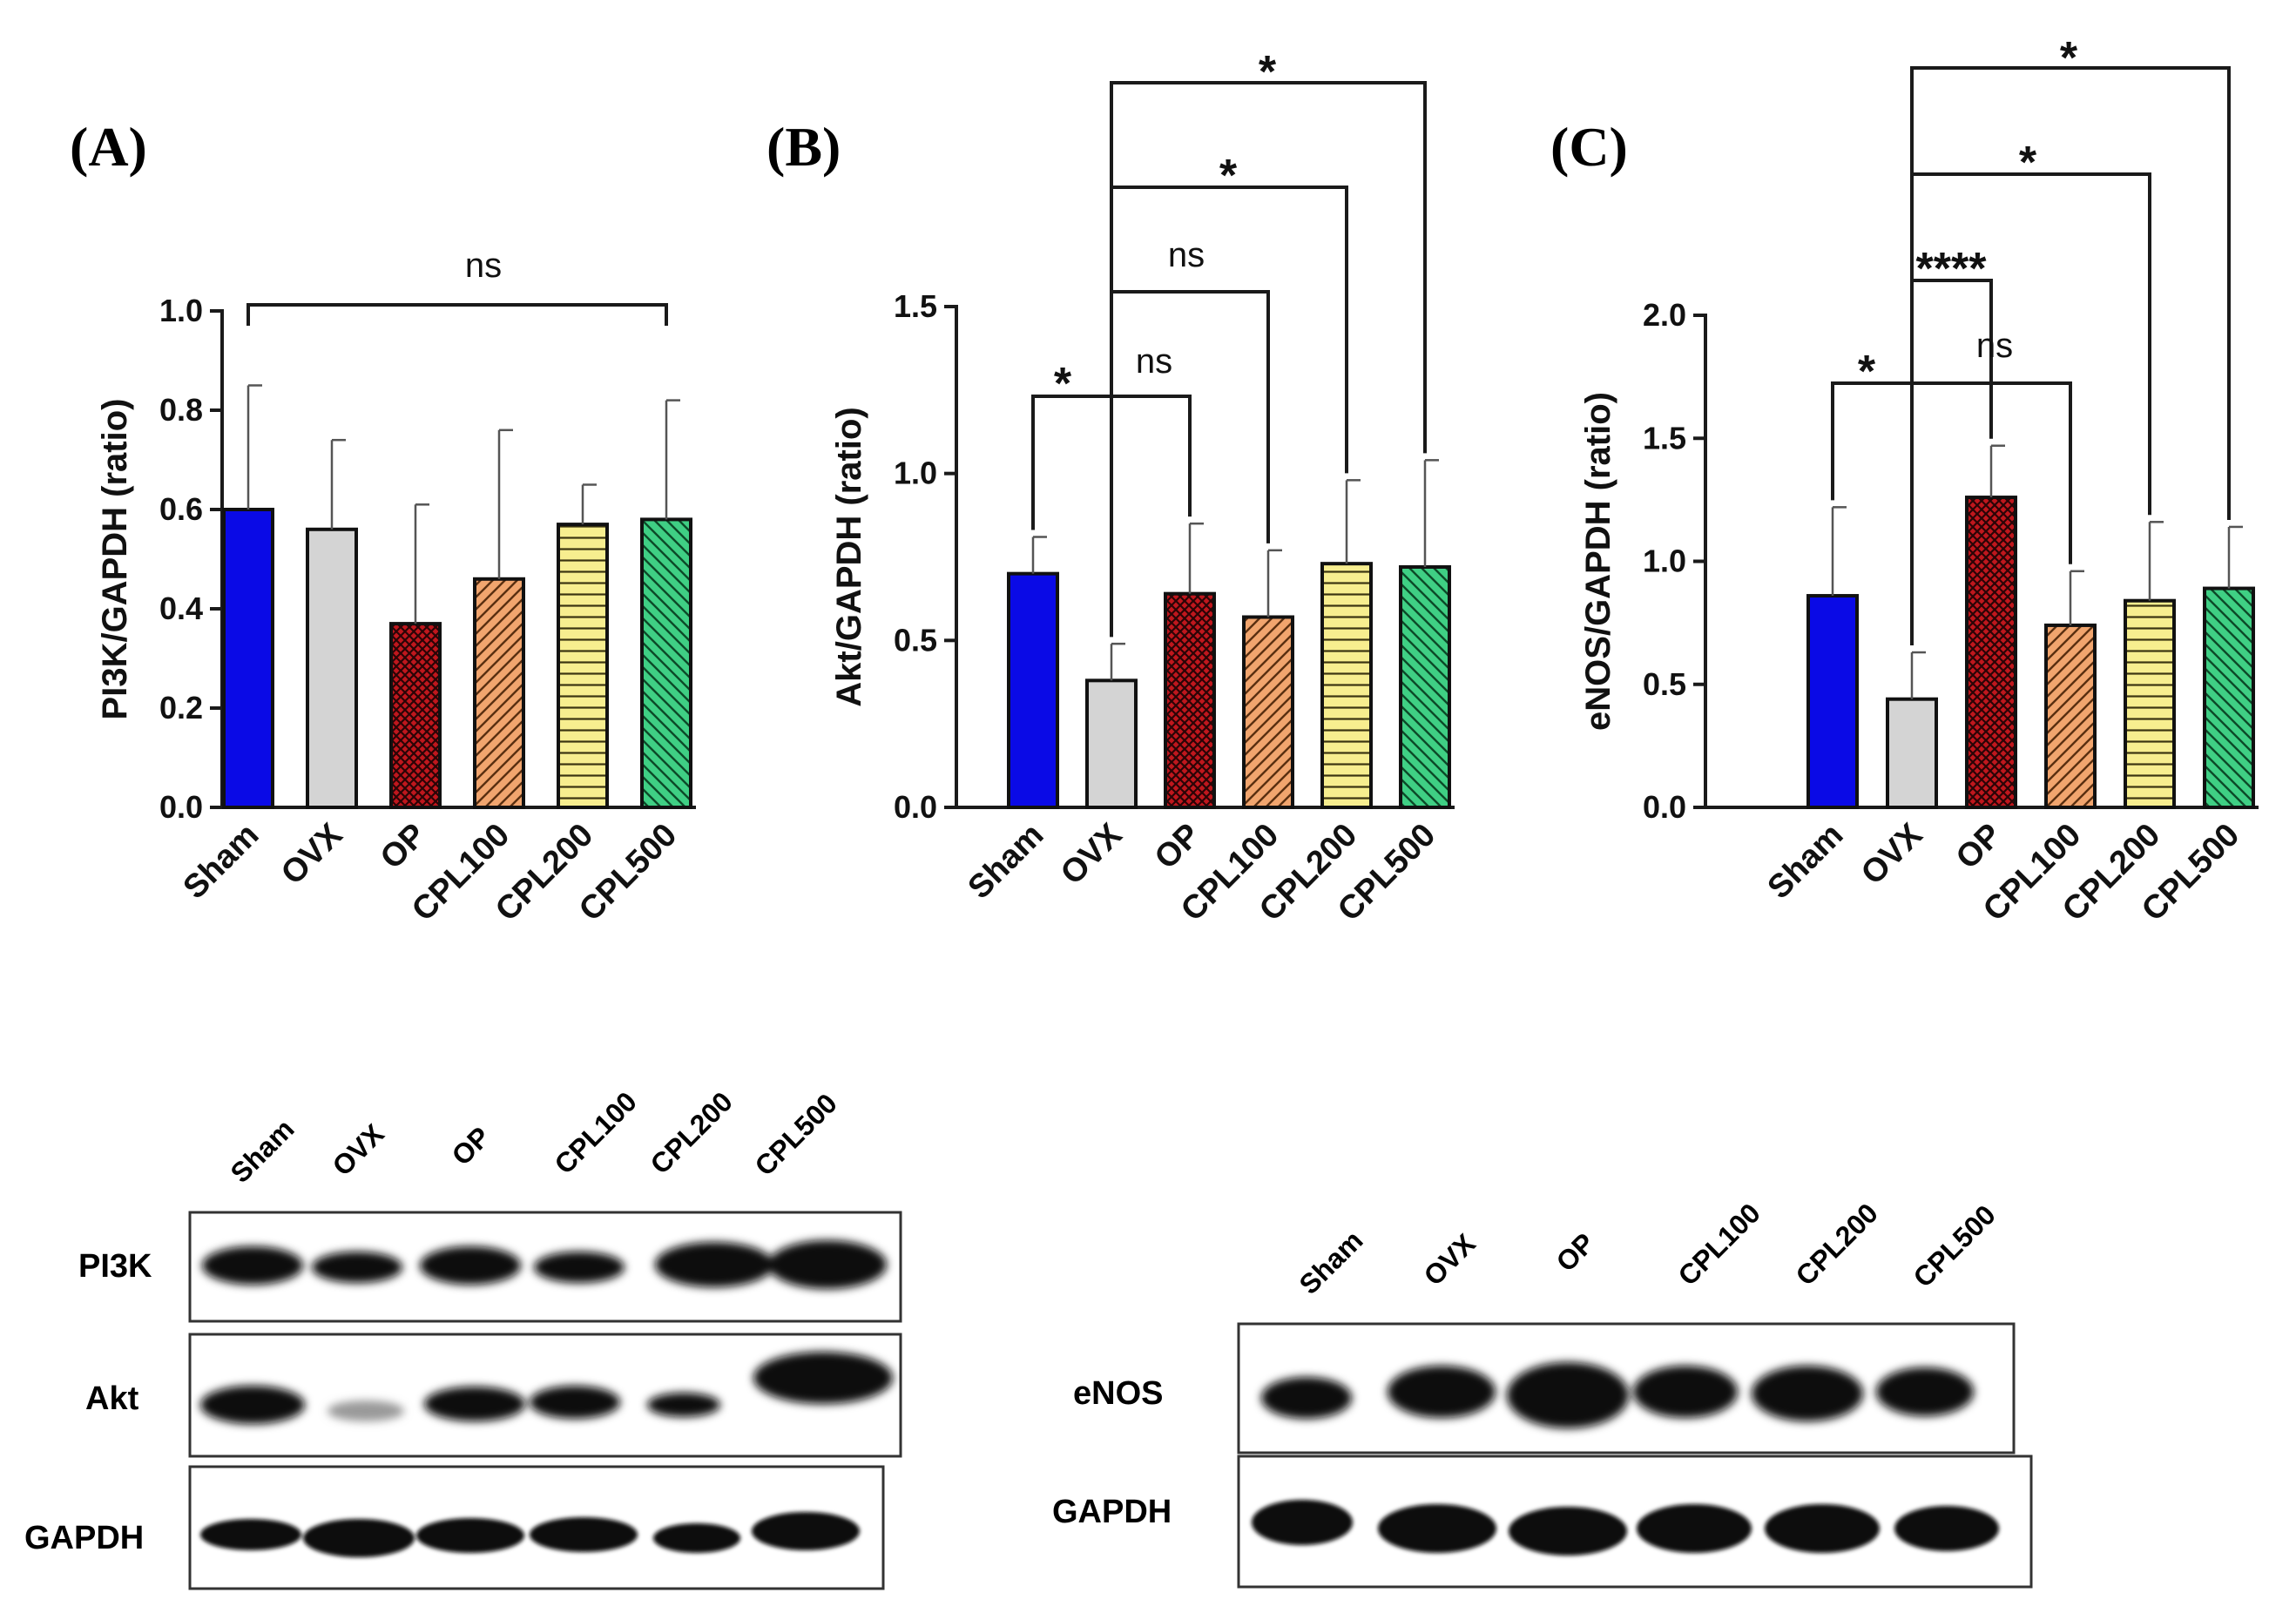 This screenshot has height=1613, width=2296. I want to click on y-tick-label: 0.8, so click(181, 410).